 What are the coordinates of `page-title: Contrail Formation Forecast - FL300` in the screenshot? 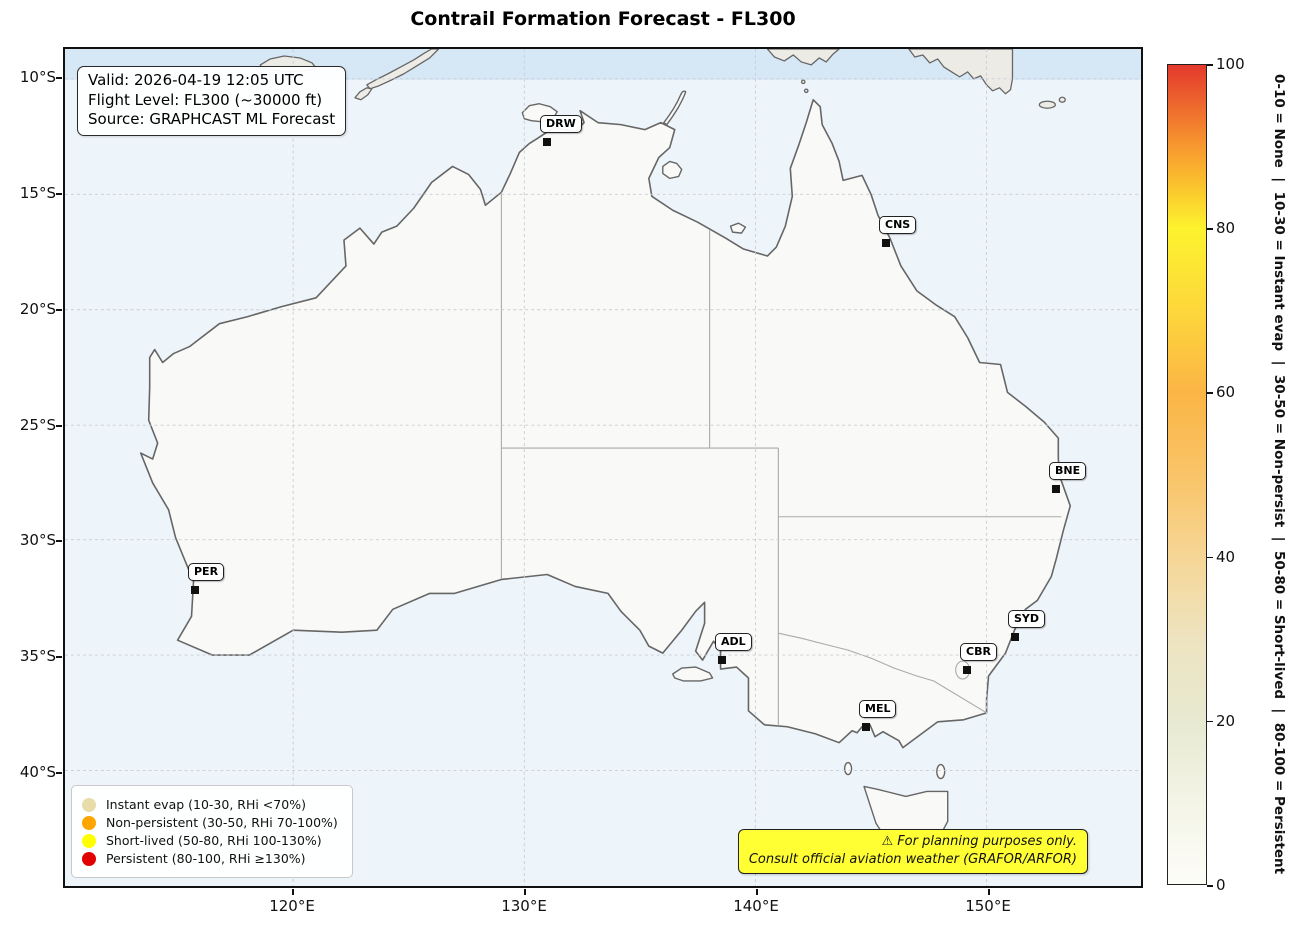 It's located at (603, 19).